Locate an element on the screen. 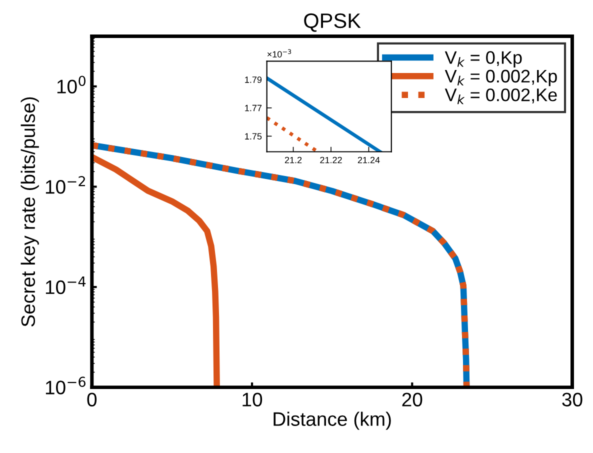  y-tick-label: 10$^{0}$ is located at coordinates (71, 85).